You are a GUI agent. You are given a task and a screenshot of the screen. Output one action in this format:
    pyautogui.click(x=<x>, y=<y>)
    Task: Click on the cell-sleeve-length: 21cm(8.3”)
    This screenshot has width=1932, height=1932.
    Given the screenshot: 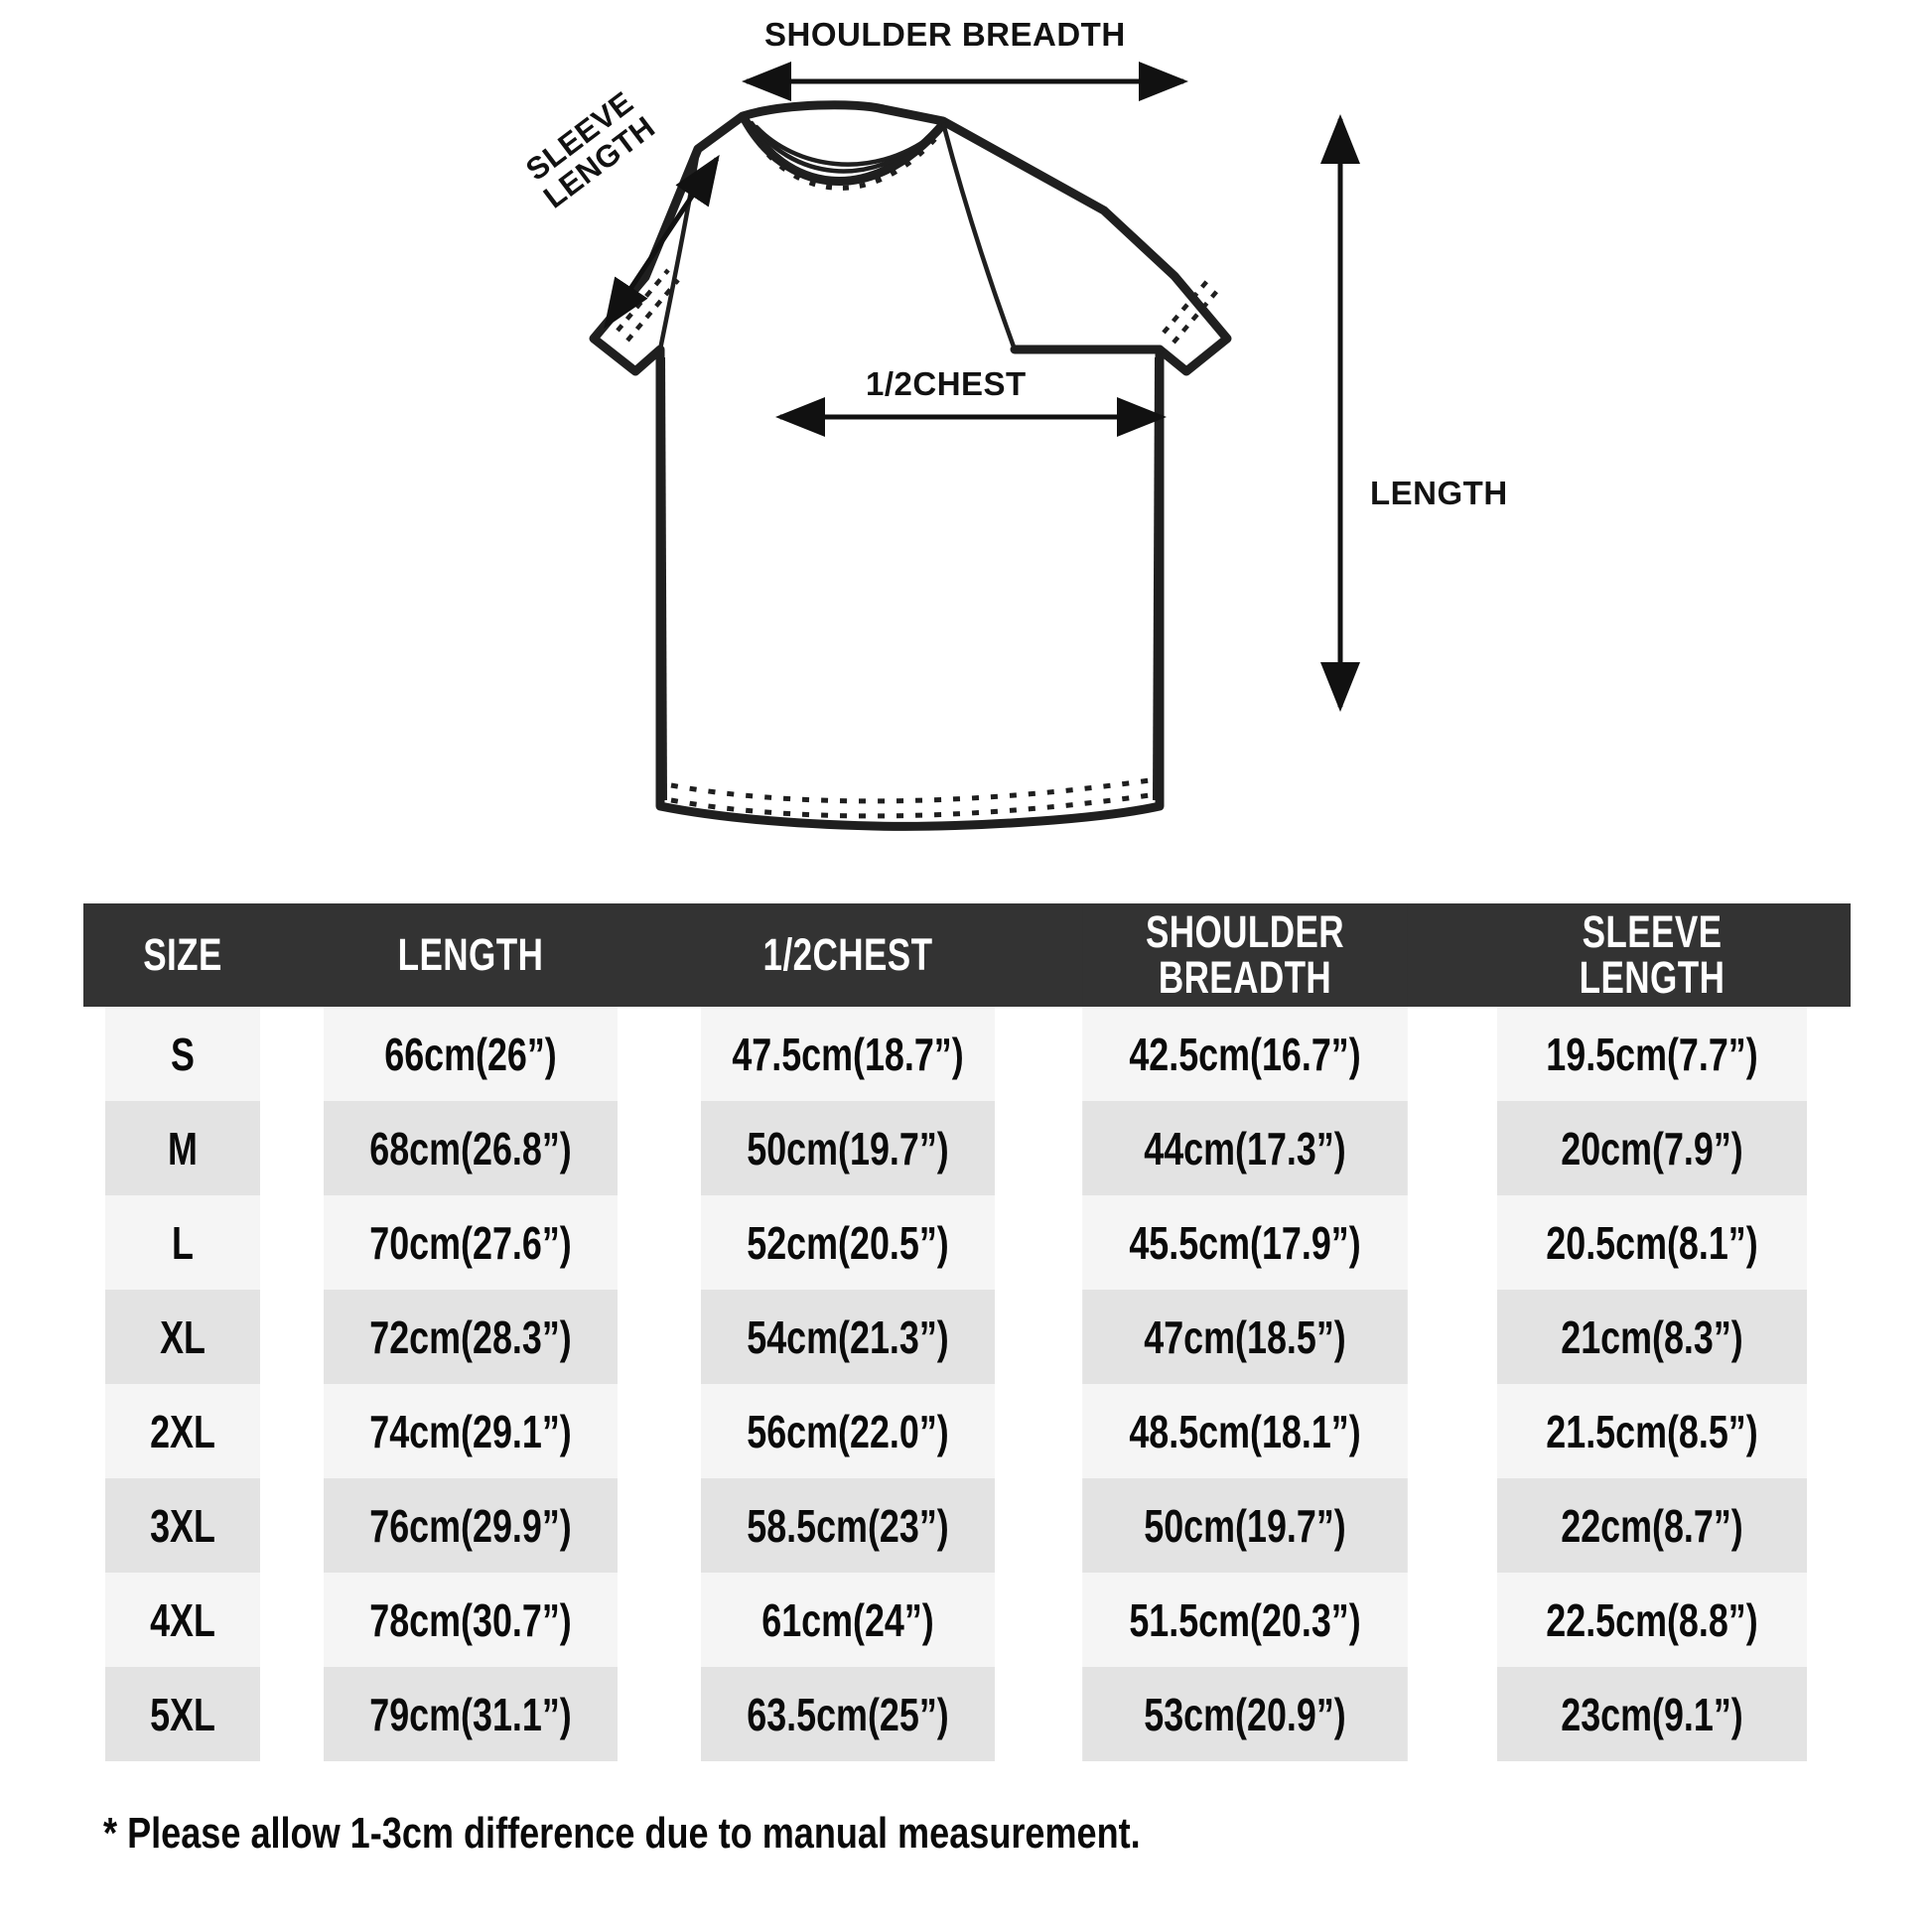 What is the action you would take?
    pyautogui.click(x=1652, y=1337)
    